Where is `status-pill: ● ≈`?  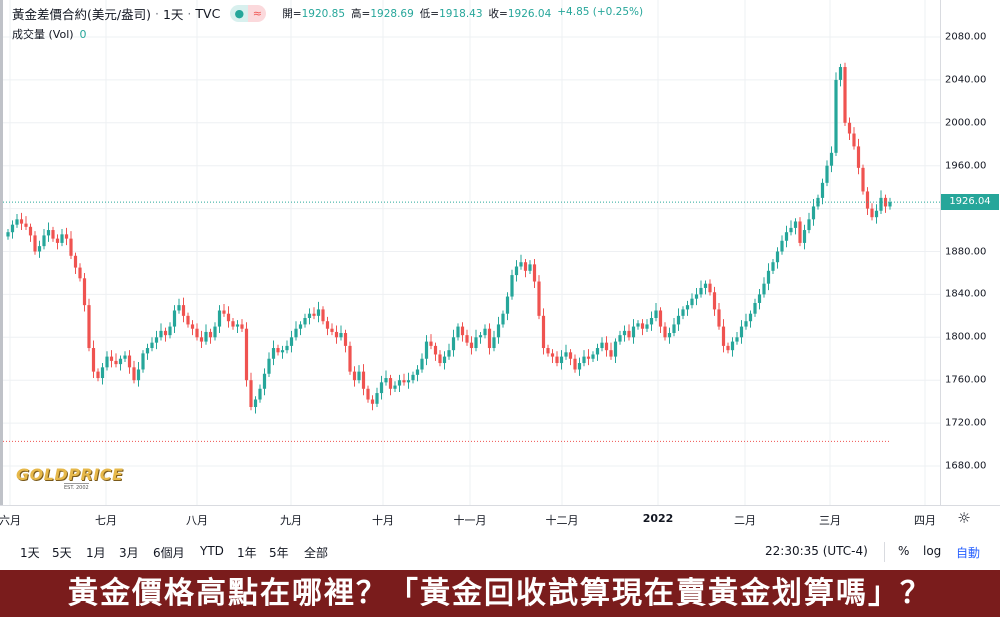 status-pill: ● ≈ is located at coordinates (248, 13).